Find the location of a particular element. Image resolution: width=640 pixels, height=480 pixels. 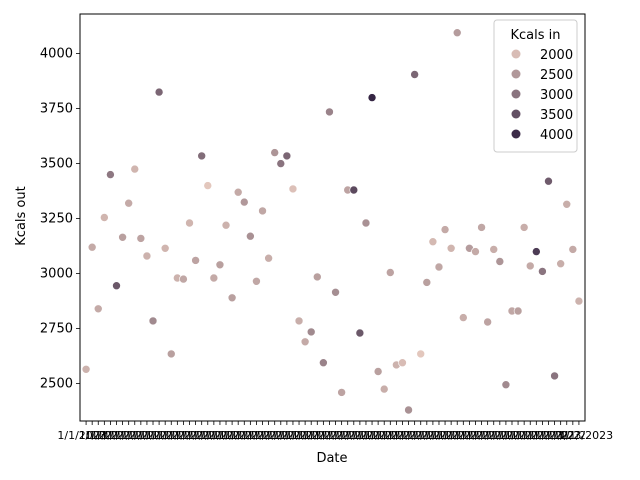

legend-entries: 2000 2500 3000 3500 4000 is located at coordinates (542, 95).